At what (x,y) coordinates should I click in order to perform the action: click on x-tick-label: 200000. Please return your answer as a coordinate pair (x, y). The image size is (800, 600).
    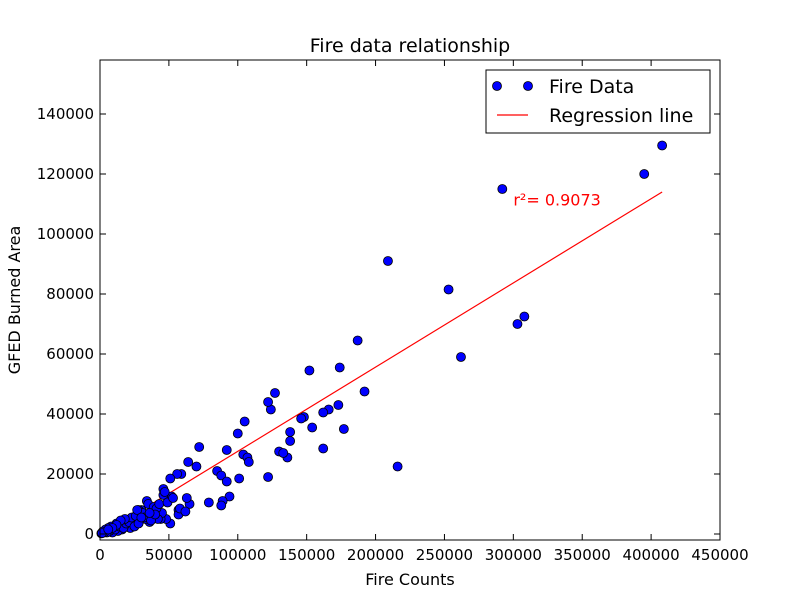
    Looking at the image, I should click on (375, 555).